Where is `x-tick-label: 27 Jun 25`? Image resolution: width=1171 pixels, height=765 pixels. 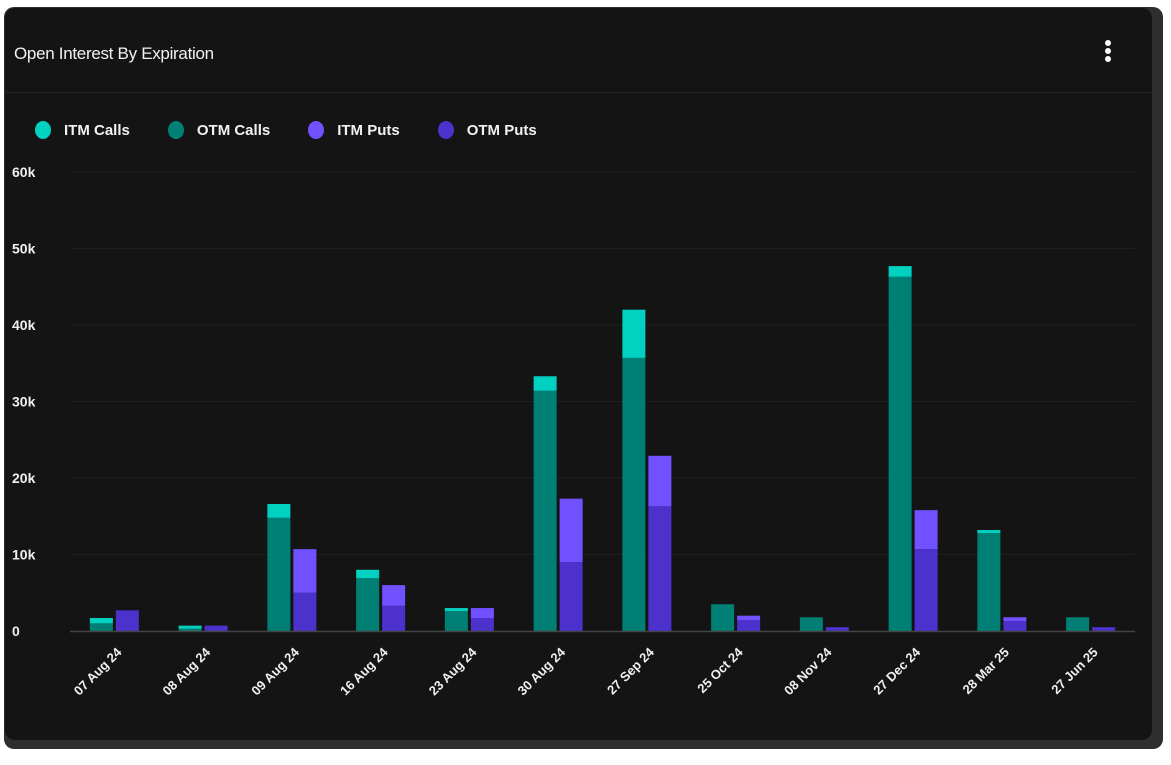 x-tick-label: 27 Jun 25 is located at coordinates (1074, 671).